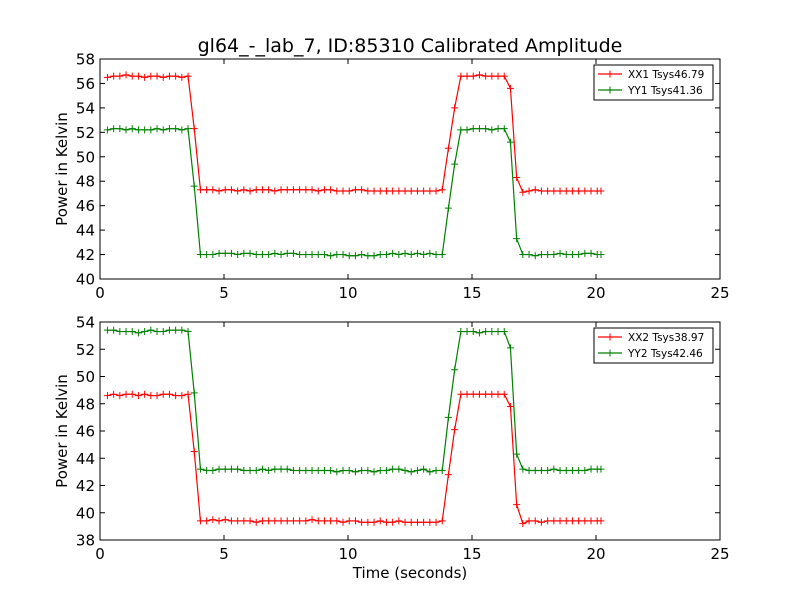 The height and width of the screenshot is (600, 800). Describe the element at coordinates (610, 337) in the screenshot. I see `legend-marker-xx2` at that location.